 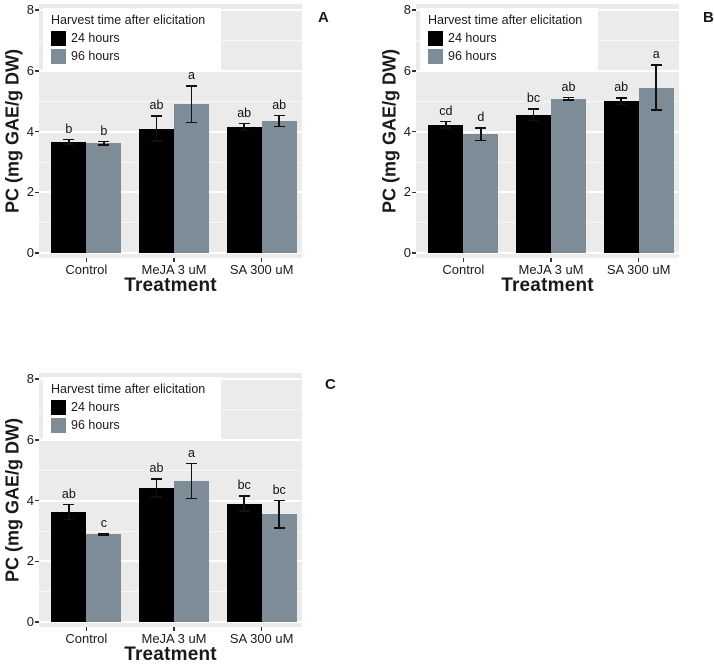 I want to click on x-axis-title: Treatment, so click(x=547, y=285).